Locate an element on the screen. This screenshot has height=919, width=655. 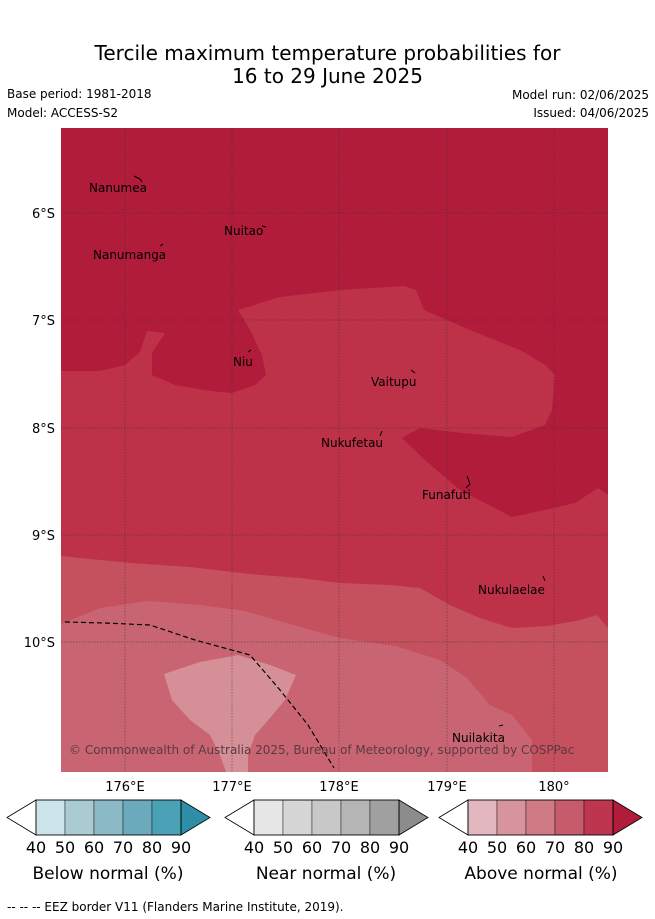
lat-label-7s: 7°S is located at coordinates (43, 321).